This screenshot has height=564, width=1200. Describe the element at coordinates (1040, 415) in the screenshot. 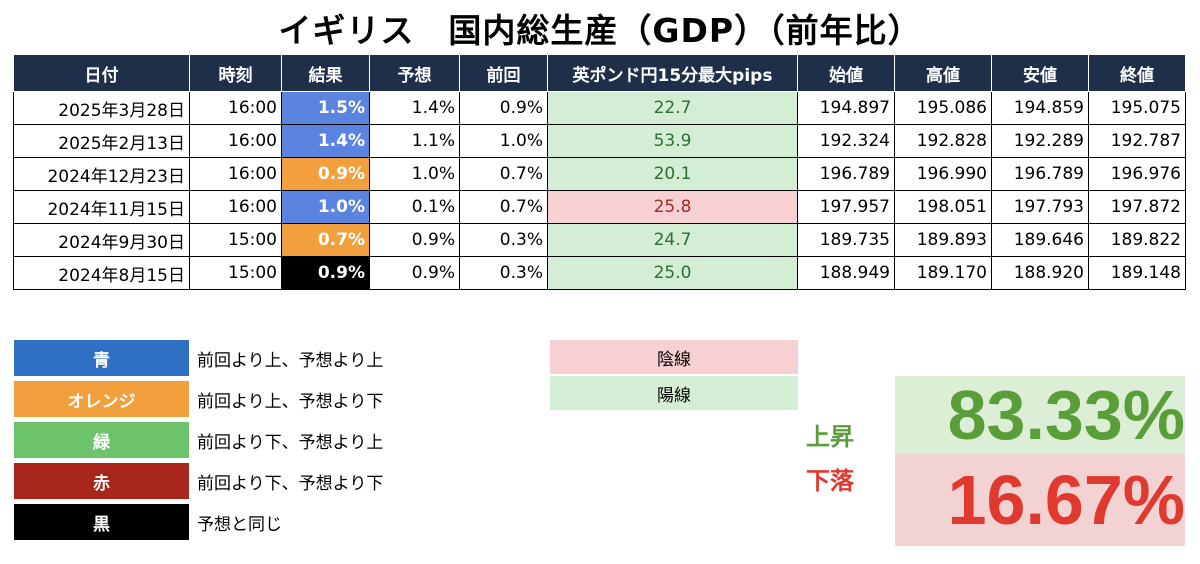

I see `rise-percentage: 83.33%` at that location.